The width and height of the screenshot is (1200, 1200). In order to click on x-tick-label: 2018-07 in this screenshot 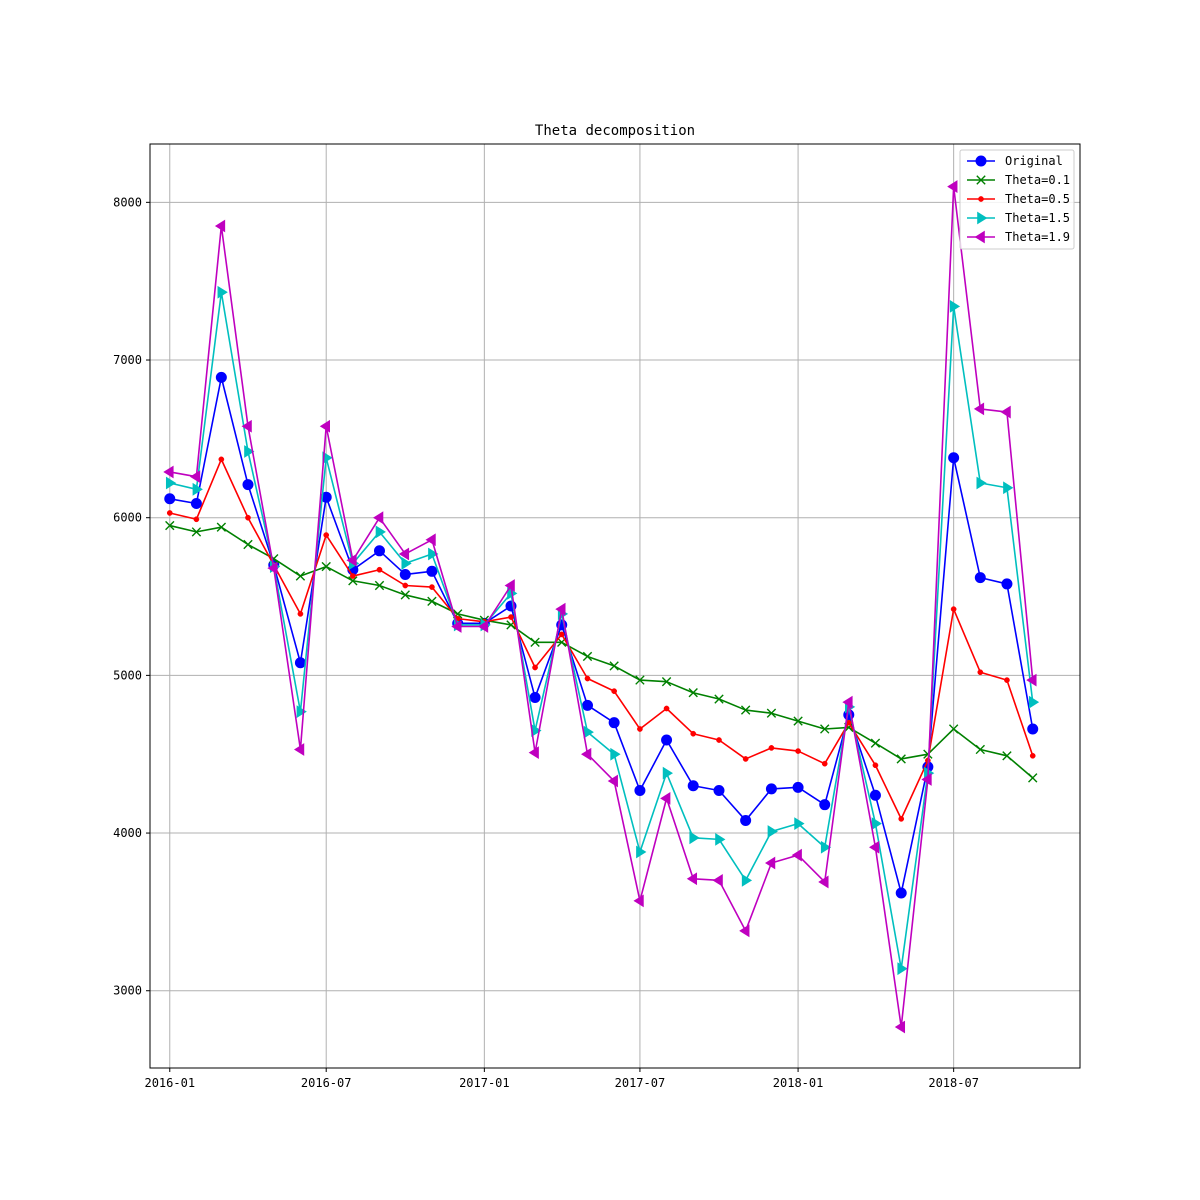, I will do `click(953, 1083)`.